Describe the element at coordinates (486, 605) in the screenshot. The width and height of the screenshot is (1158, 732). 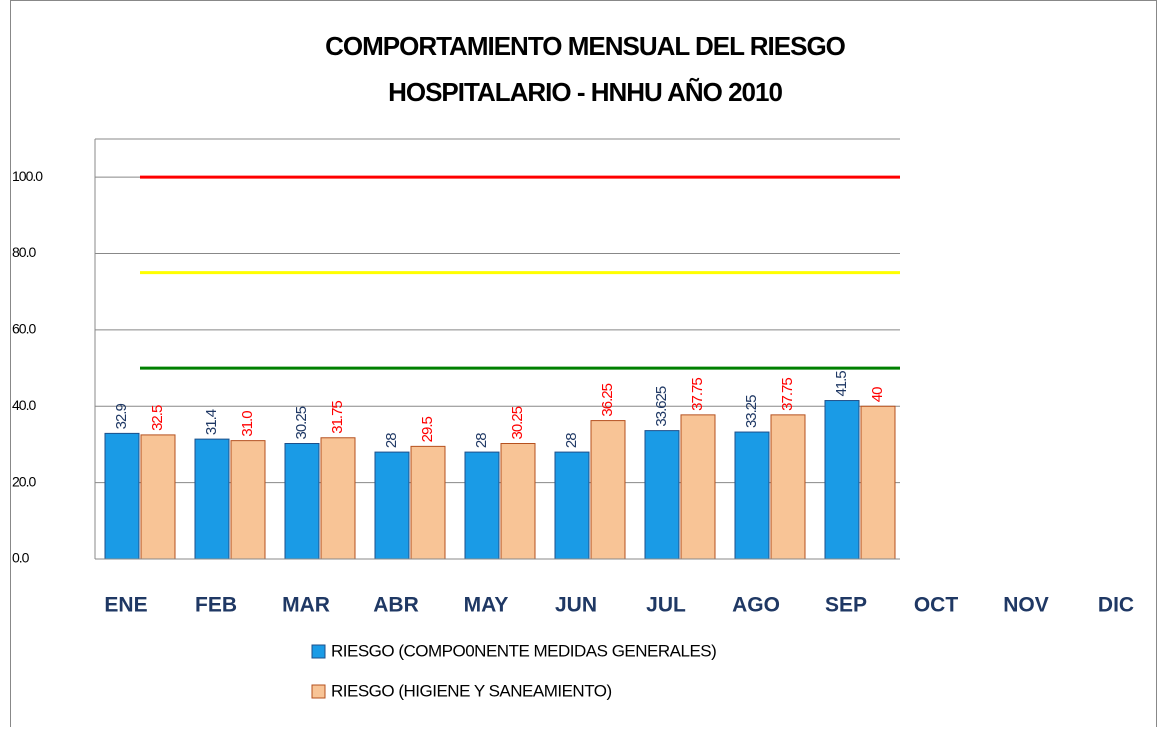
I see `x-tick-label: MAY` at that location.